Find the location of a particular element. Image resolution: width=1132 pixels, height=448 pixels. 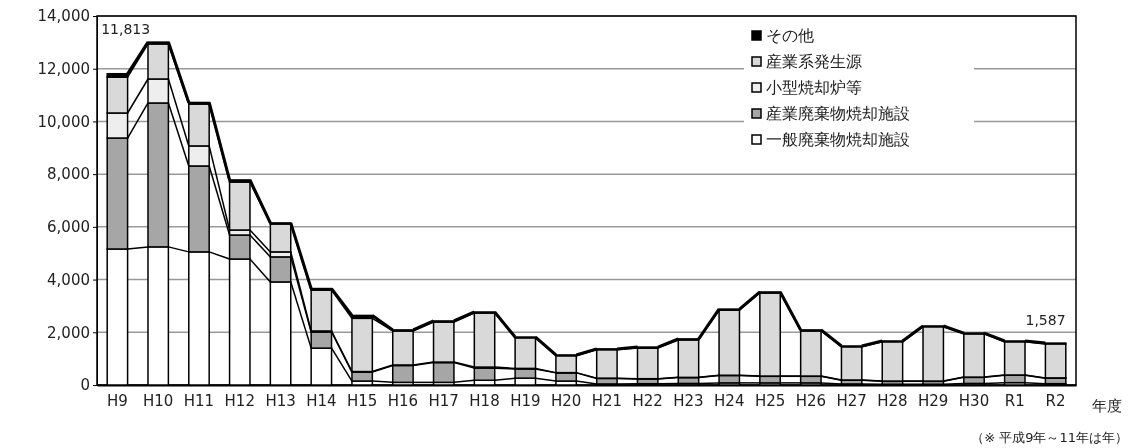

x-tick-label: H14 is located at coordinates (321, 400).